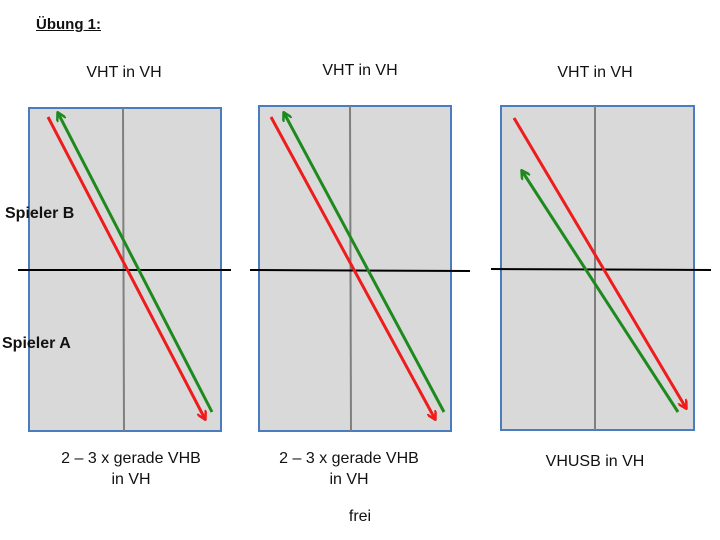 This screenshot has width=720, height=540. What do you see at coordinates (36, 343) in the screenshot?
I see `player-a-label: Spieler A` at bounding box center [36, 343].